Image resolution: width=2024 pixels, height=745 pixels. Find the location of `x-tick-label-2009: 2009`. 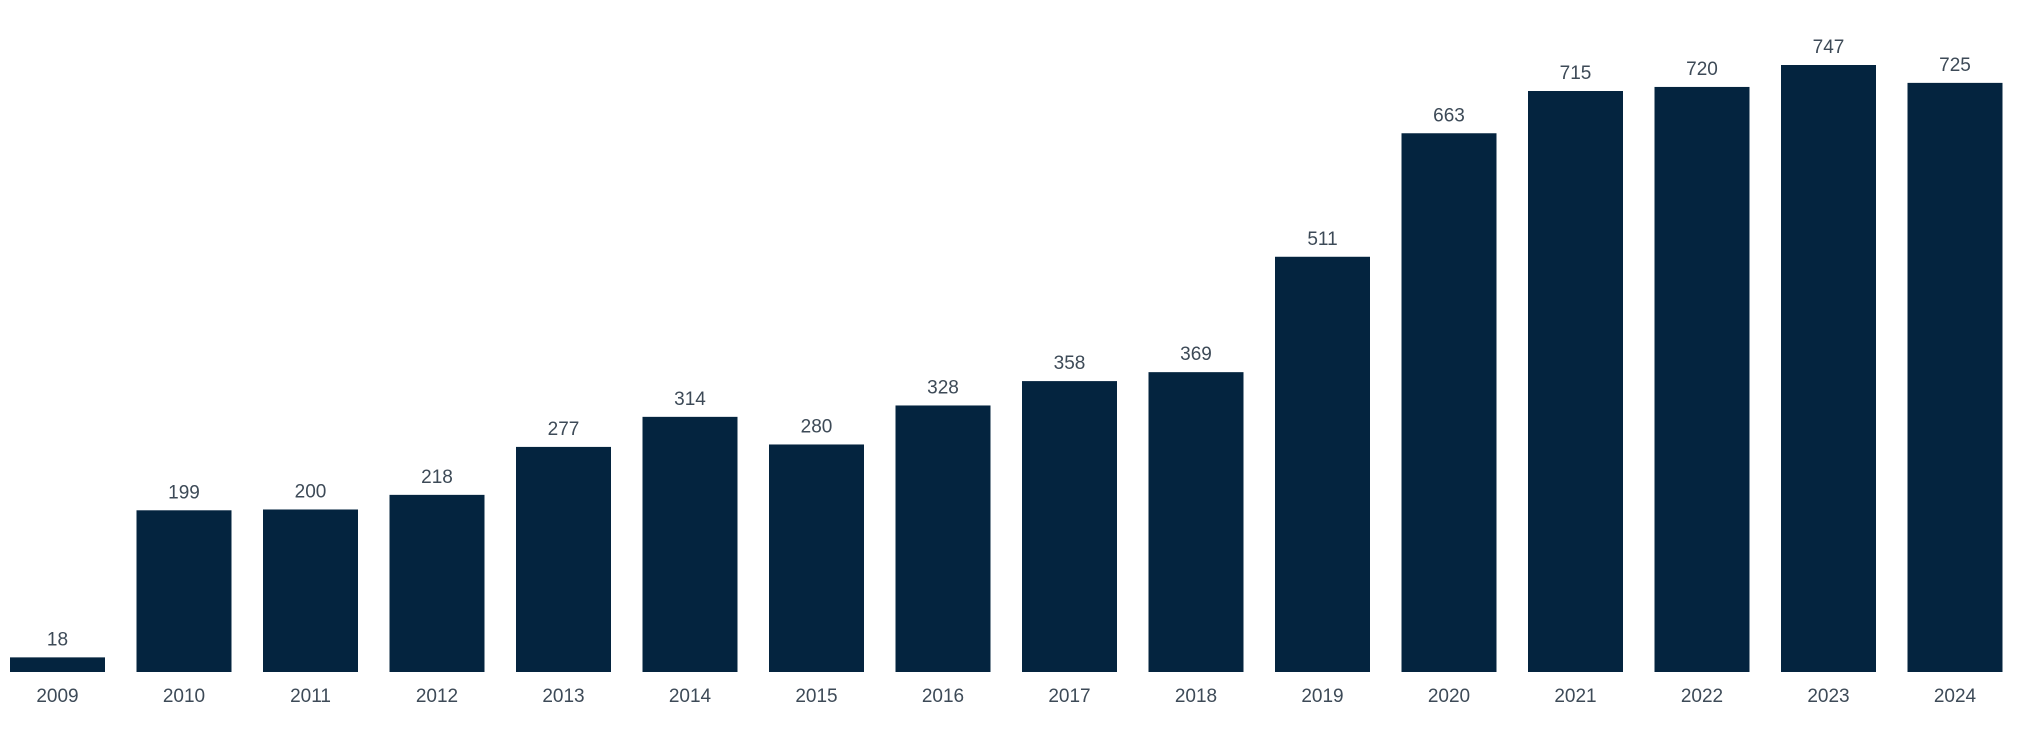

x-tick-label-2009: 2009 is located at coordinates (57, 696).